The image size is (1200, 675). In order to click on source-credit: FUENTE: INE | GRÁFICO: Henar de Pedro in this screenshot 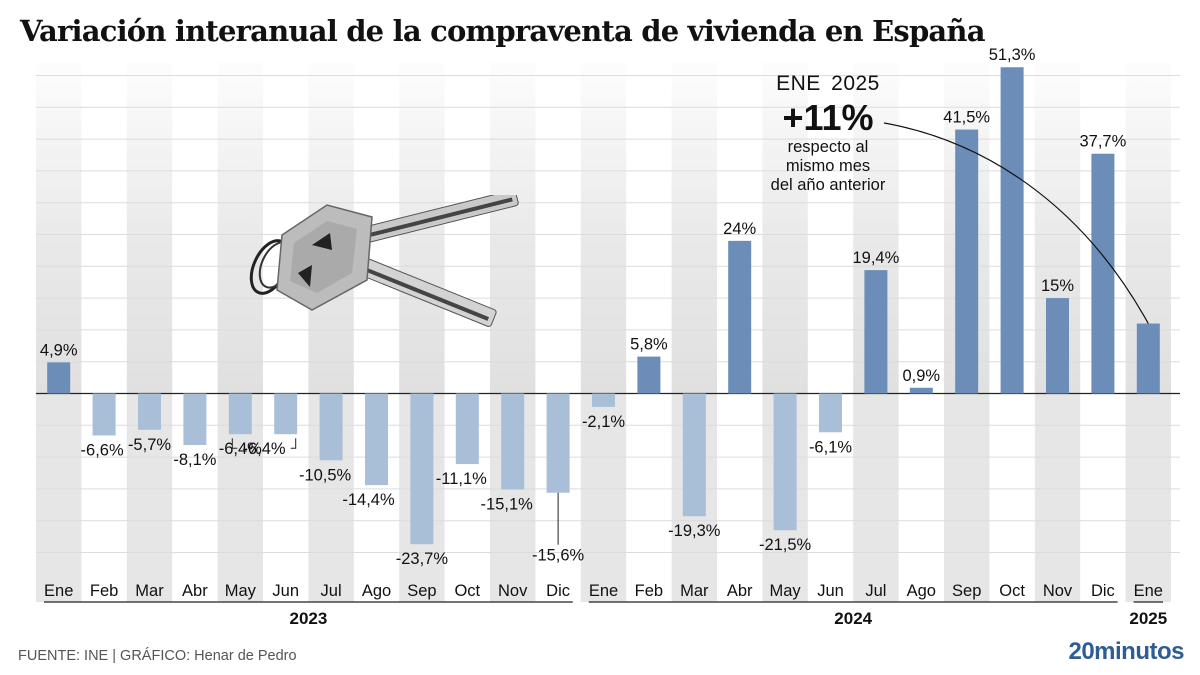, I will do `click(157, 656)`.